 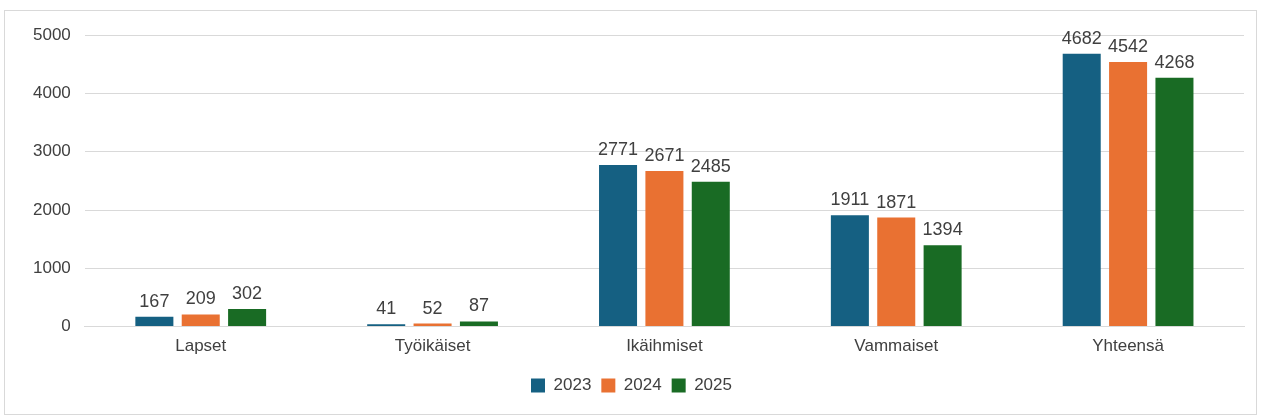 I want to click on x-tick-label: Vammaiset, so click(x=896, y=346).